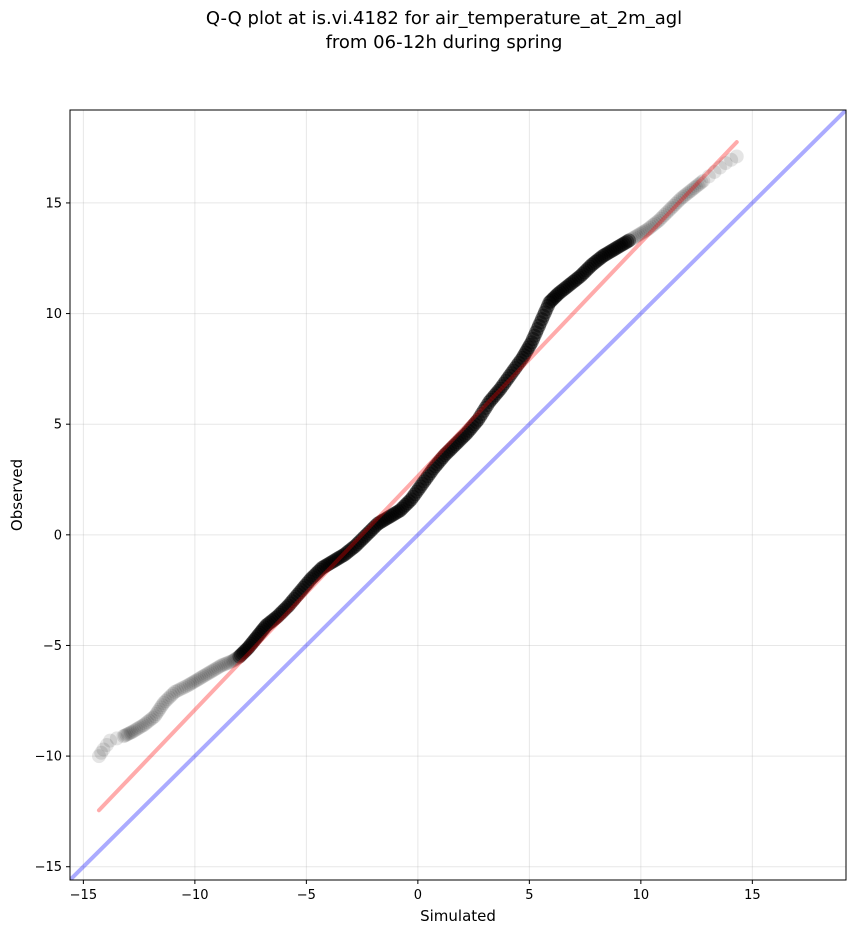 This screenshot has height=934, width=854. I want to click on x-tick-label: 0, so click(418, 895).